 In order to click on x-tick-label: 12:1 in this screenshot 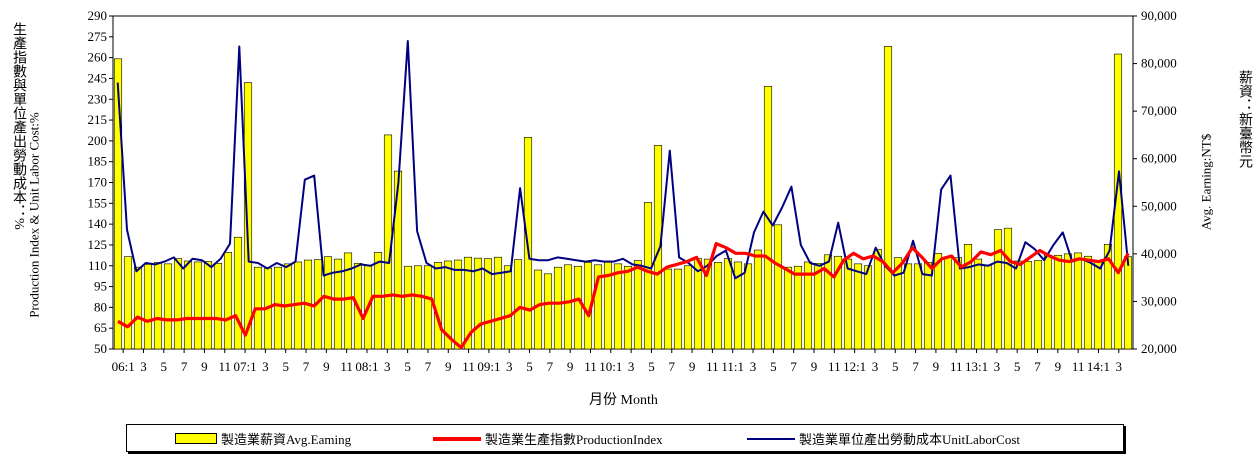, I will do `click(854, 366)`.